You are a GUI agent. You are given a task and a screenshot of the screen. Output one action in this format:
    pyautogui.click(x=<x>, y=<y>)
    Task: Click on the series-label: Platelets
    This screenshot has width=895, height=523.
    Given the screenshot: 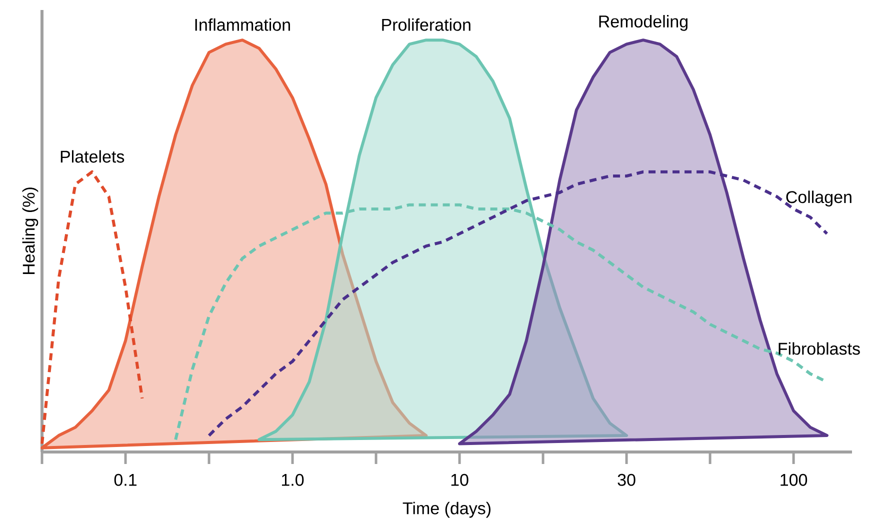 What is the action you would take?
    pyautogui.click(x=92, y=156)
    